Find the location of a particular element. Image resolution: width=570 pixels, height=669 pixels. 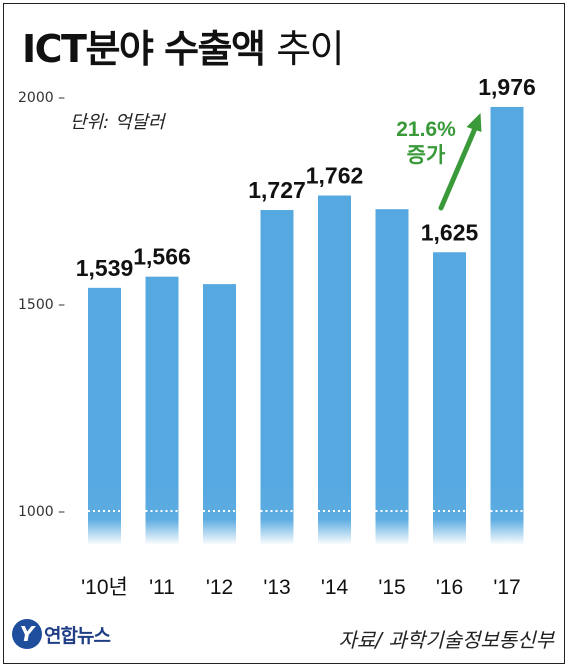

unit-label: 단위: 억달러 is located at coordinates (117, 122).